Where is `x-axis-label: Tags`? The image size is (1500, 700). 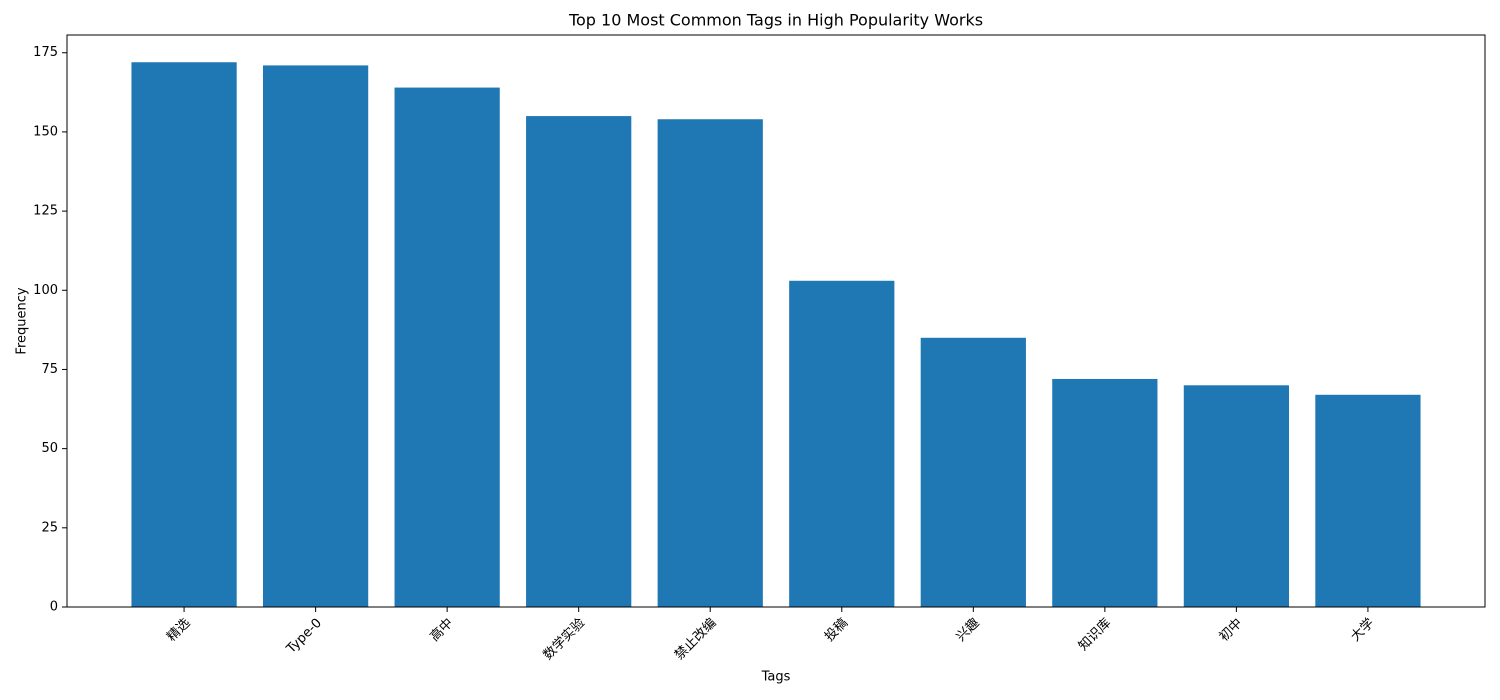
x-axis-label: Tags is located at coordinates (776, 677).